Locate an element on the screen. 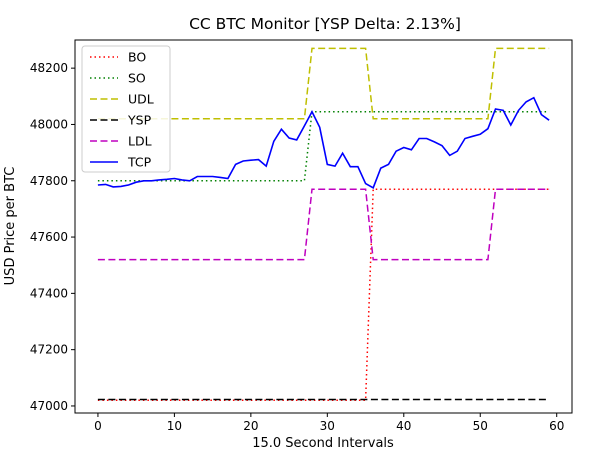 The width and height of the screenshot is (593, 454). legend-label: TCP is located at coordinates (139, 162).